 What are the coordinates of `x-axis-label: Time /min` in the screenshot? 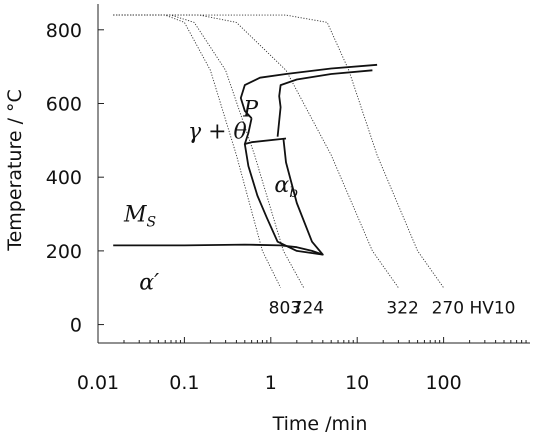 It's located at (320, 424).